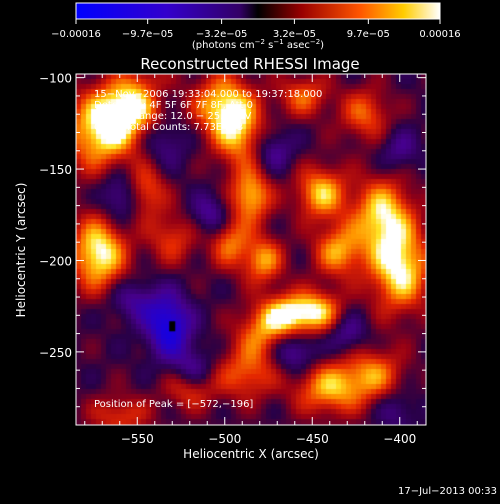 The width and height of the screenshot is (500, 504). What do you see at coordinates (224, 439) in the screenshot?
I see `x-tick-label: −500` at bounding box center [224, 439].